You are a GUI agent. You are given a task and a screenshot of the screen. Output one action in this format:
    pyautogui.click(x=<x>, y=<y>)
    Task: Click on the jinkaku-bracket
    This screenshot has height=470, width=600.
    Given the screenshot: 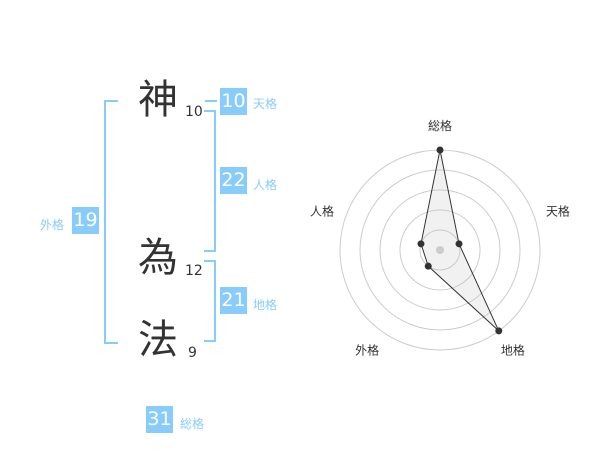 What is the action you would take?
    pyautogui.click(x=210, y=181)
    